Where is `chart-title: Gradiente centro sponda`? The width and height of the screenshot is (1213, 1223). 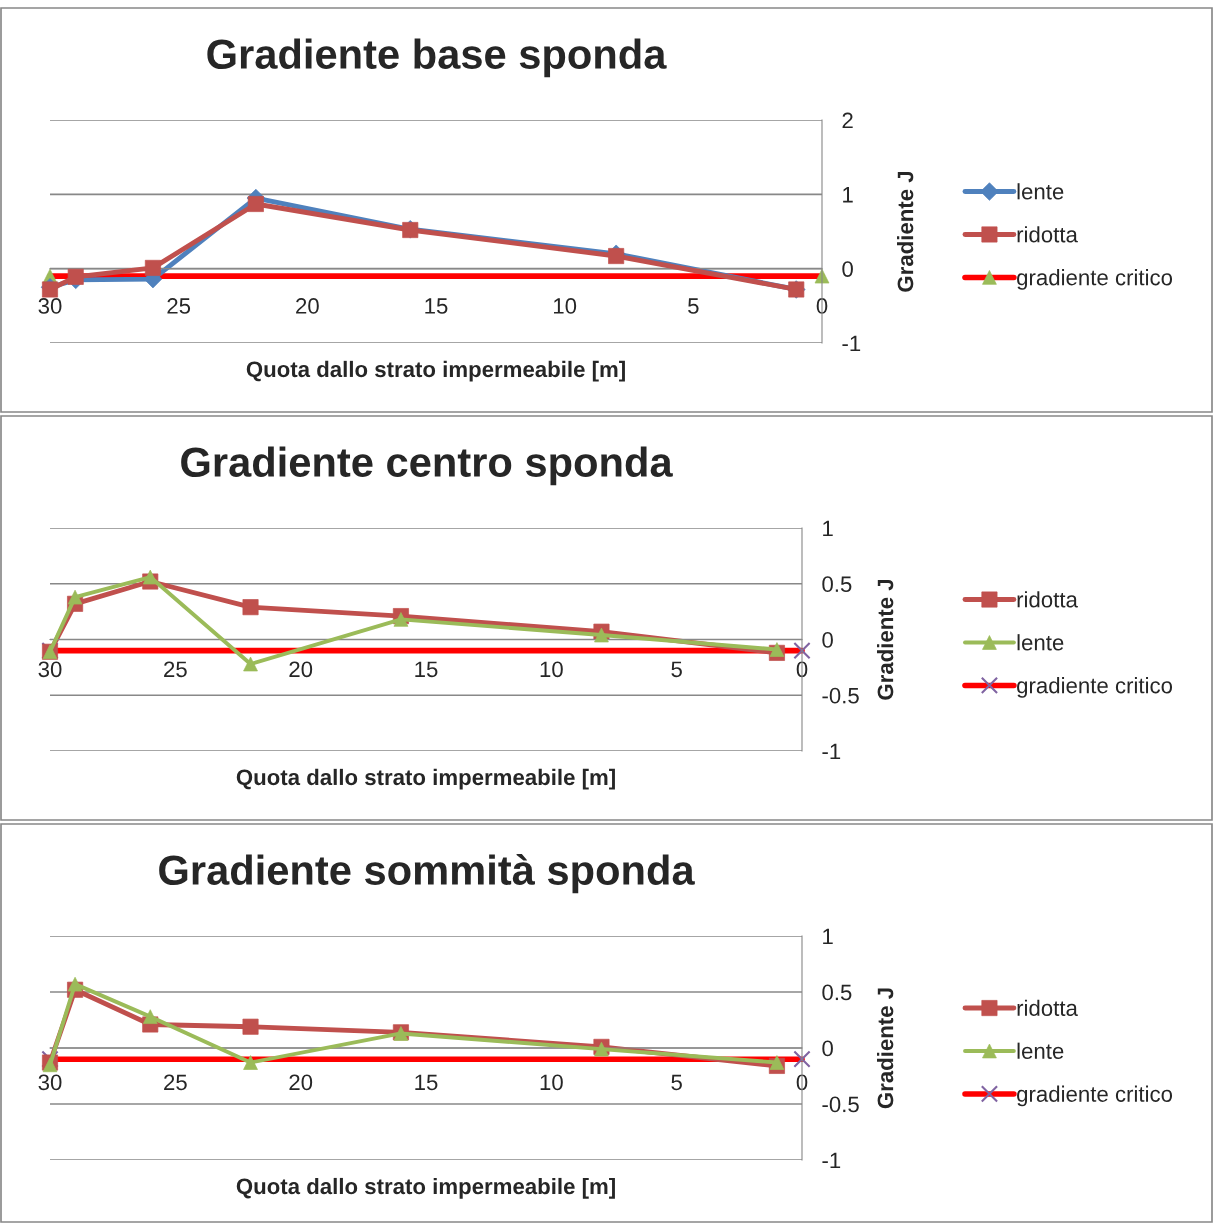 chart-title: Gradiente centro sponda is located at coordinates (427, 466).